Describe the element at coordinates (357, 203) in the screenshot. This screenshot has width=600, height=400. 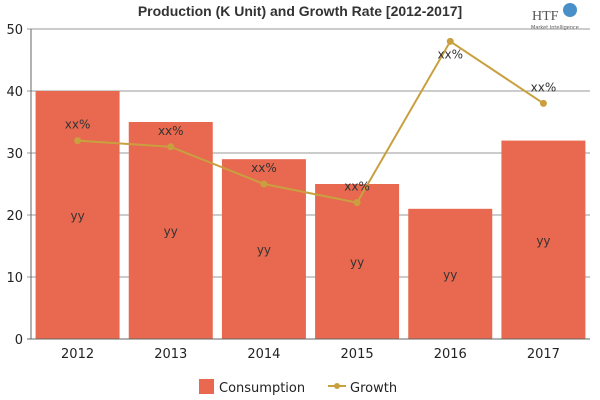
I see `growth-point-2015` at that location.